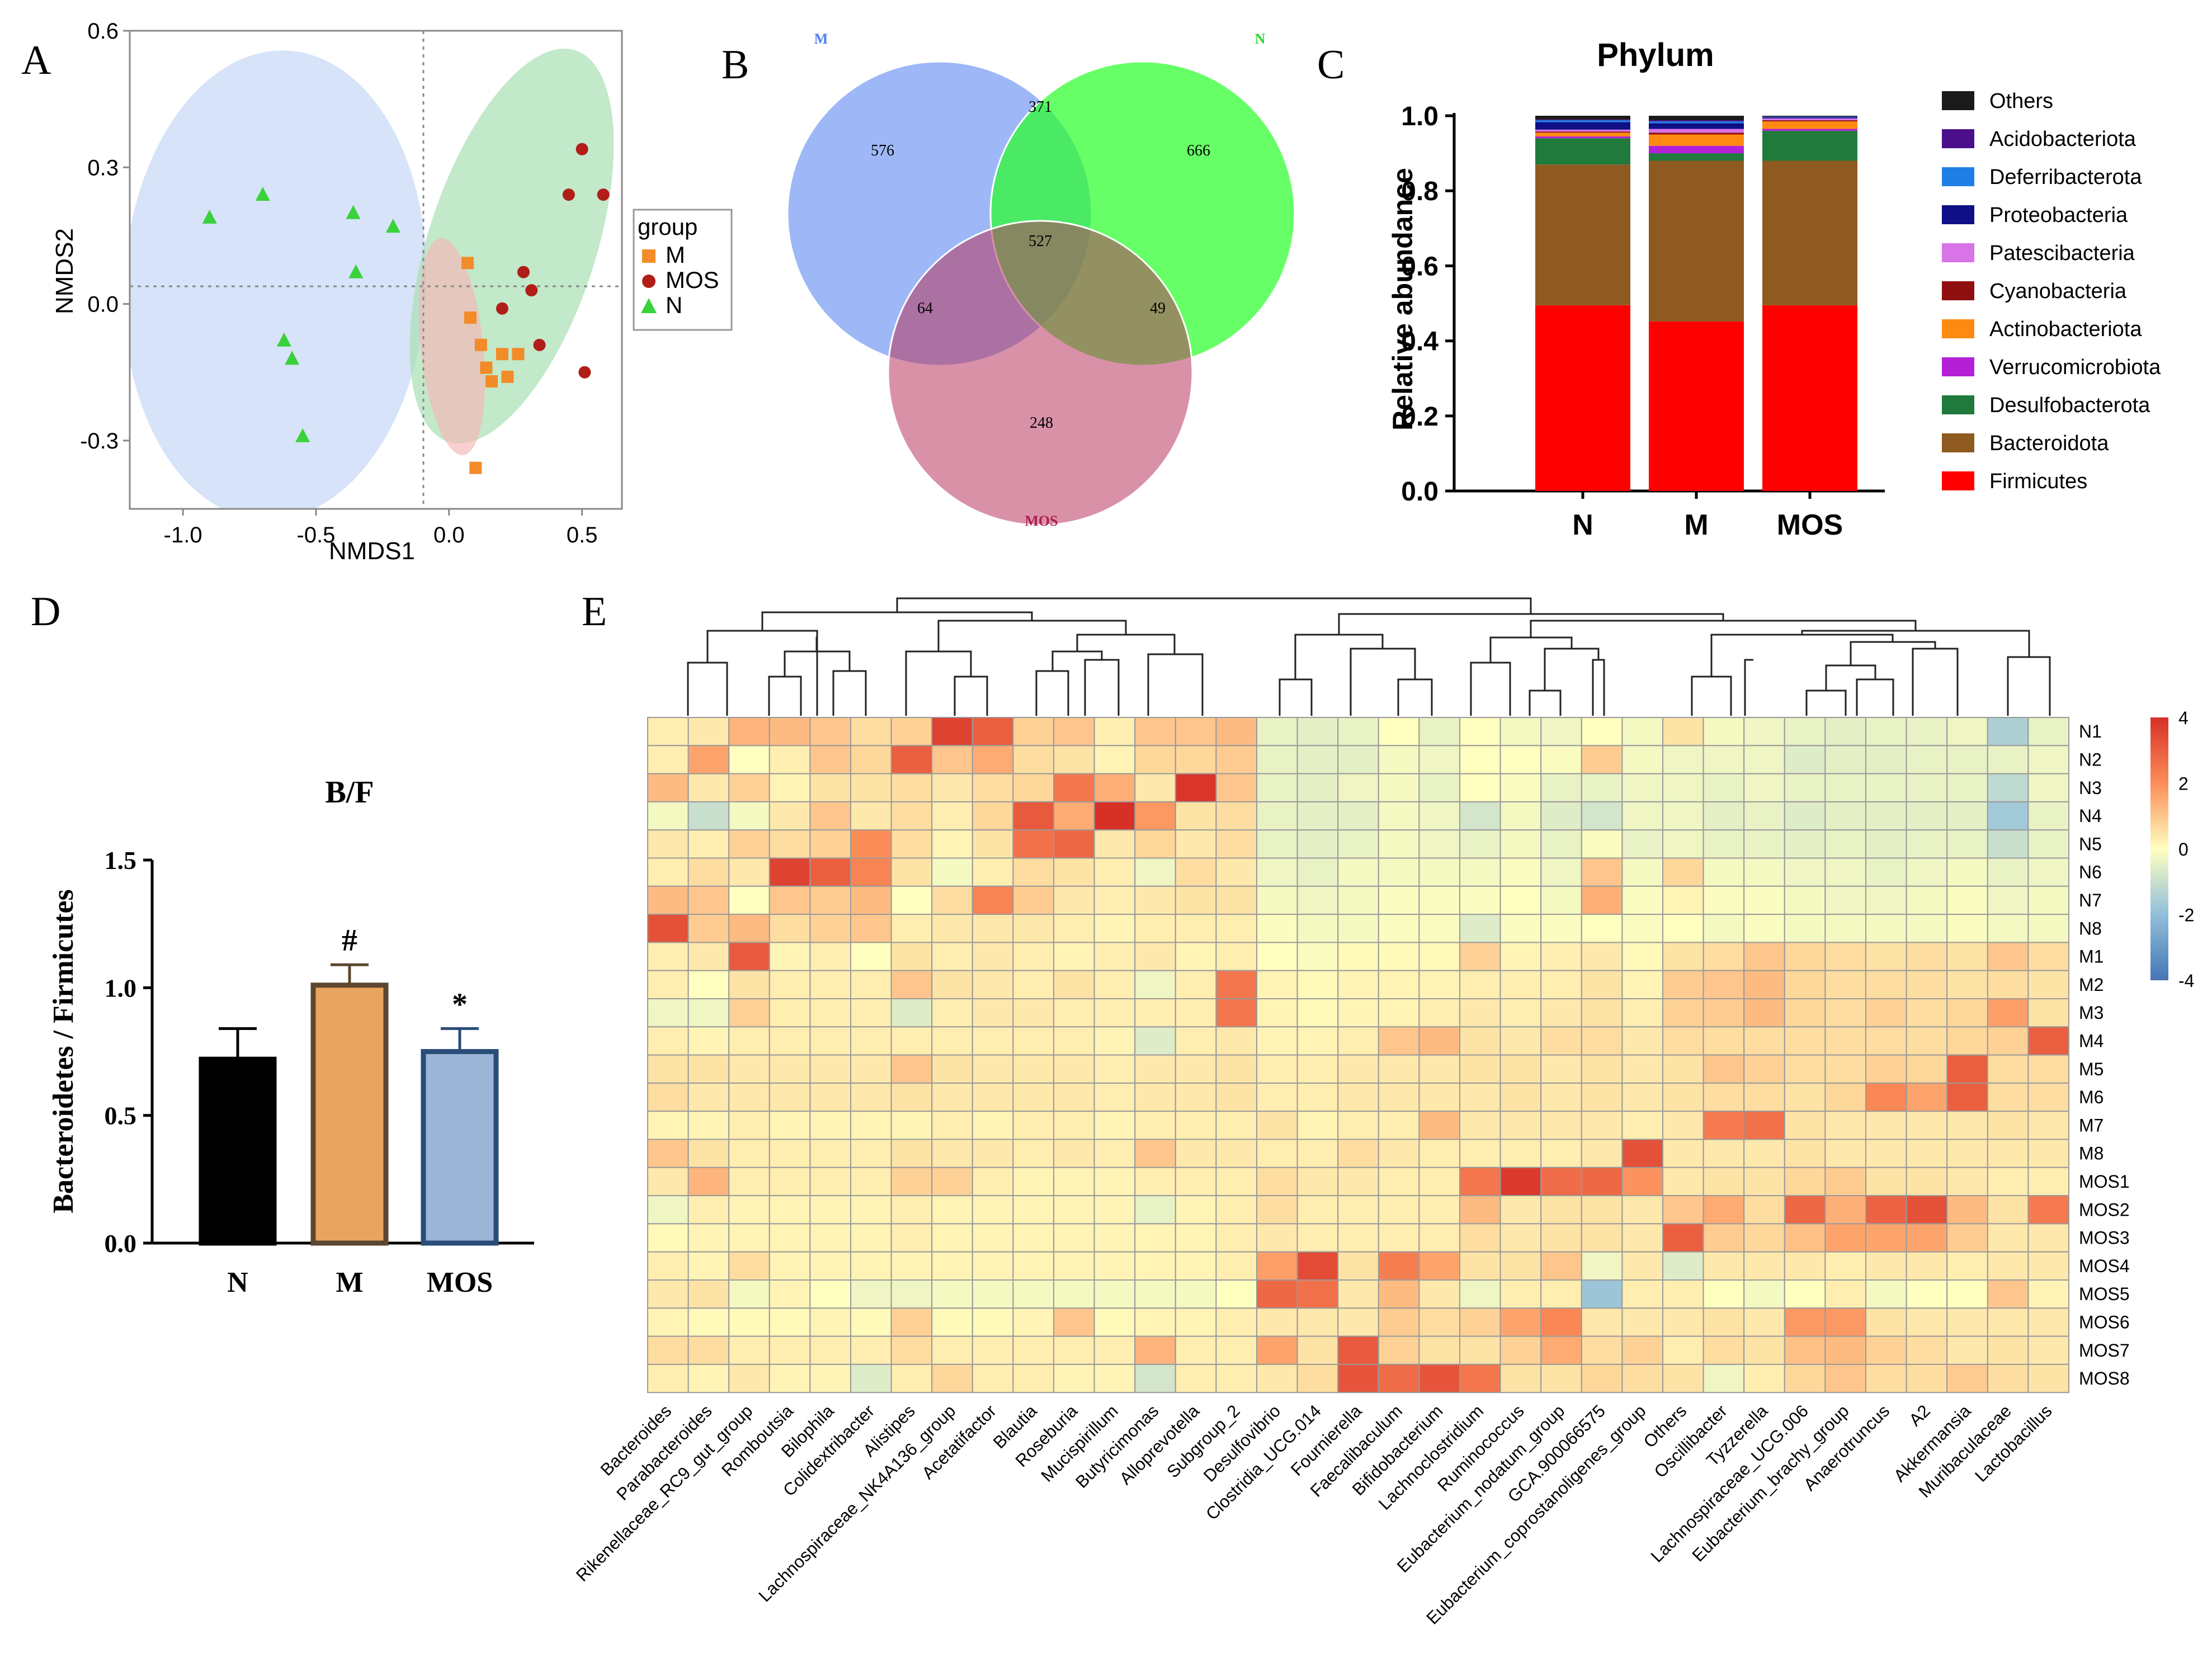  Describe the element at coordinates (1074, 1153) in the screenshot. I see `heatmap-cell-m8-roseburia` at that location.